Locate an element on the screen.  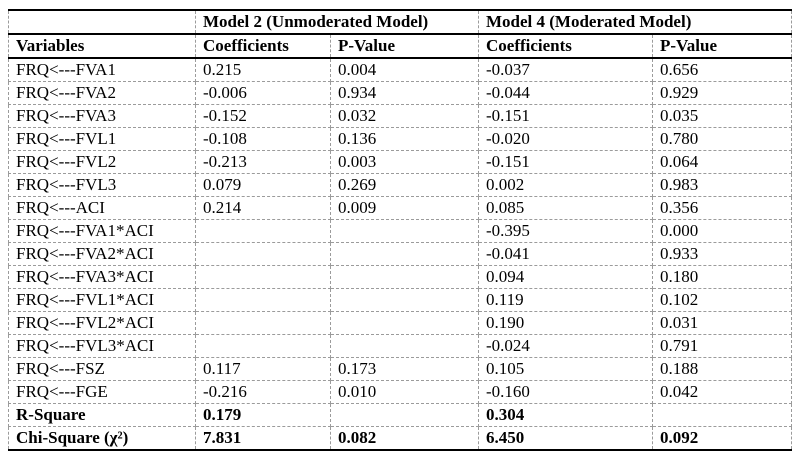
m2-pvalue-cell: 0.082 is located at coordinates (404, 438).